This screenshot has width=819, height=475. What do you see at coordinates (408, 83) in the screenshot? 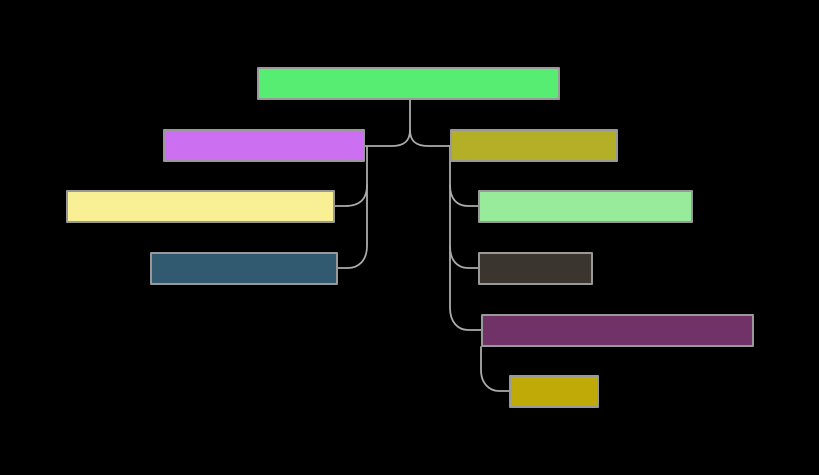
I see `mindmap-node-root` at bounding box center [408, 83].